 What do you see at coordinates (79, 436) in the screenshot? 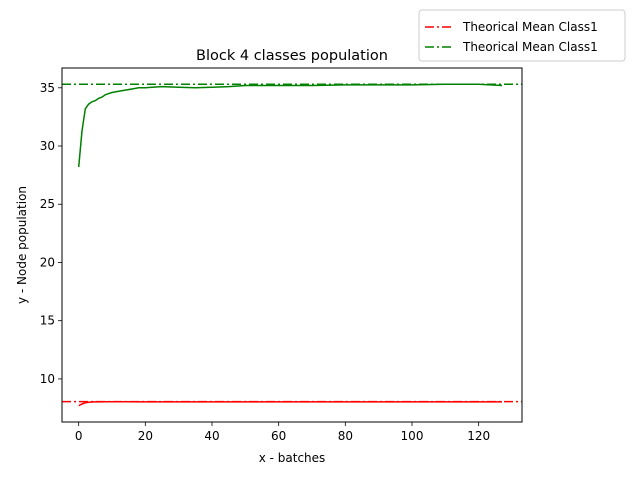
I see `x-tick-label: 0` at bounding box center [79, 436].